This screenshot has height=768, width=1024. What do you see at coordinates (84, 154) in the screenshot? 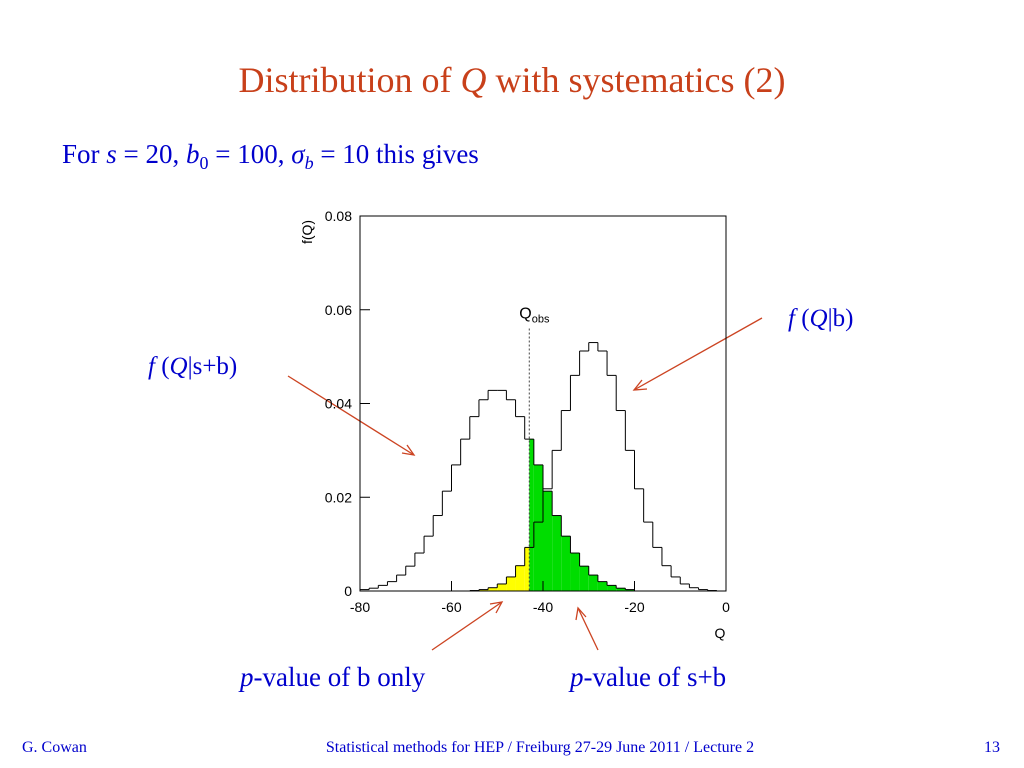
I see `subtitle-part: For` at bounding box center [84, 154].